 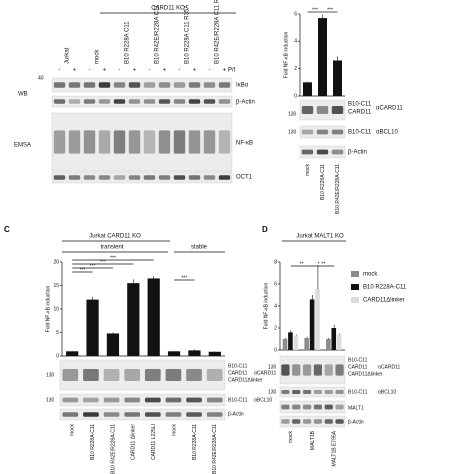 I want to click on panel-title: Jurkat CARD11 KO, so click(x=115, y=237).